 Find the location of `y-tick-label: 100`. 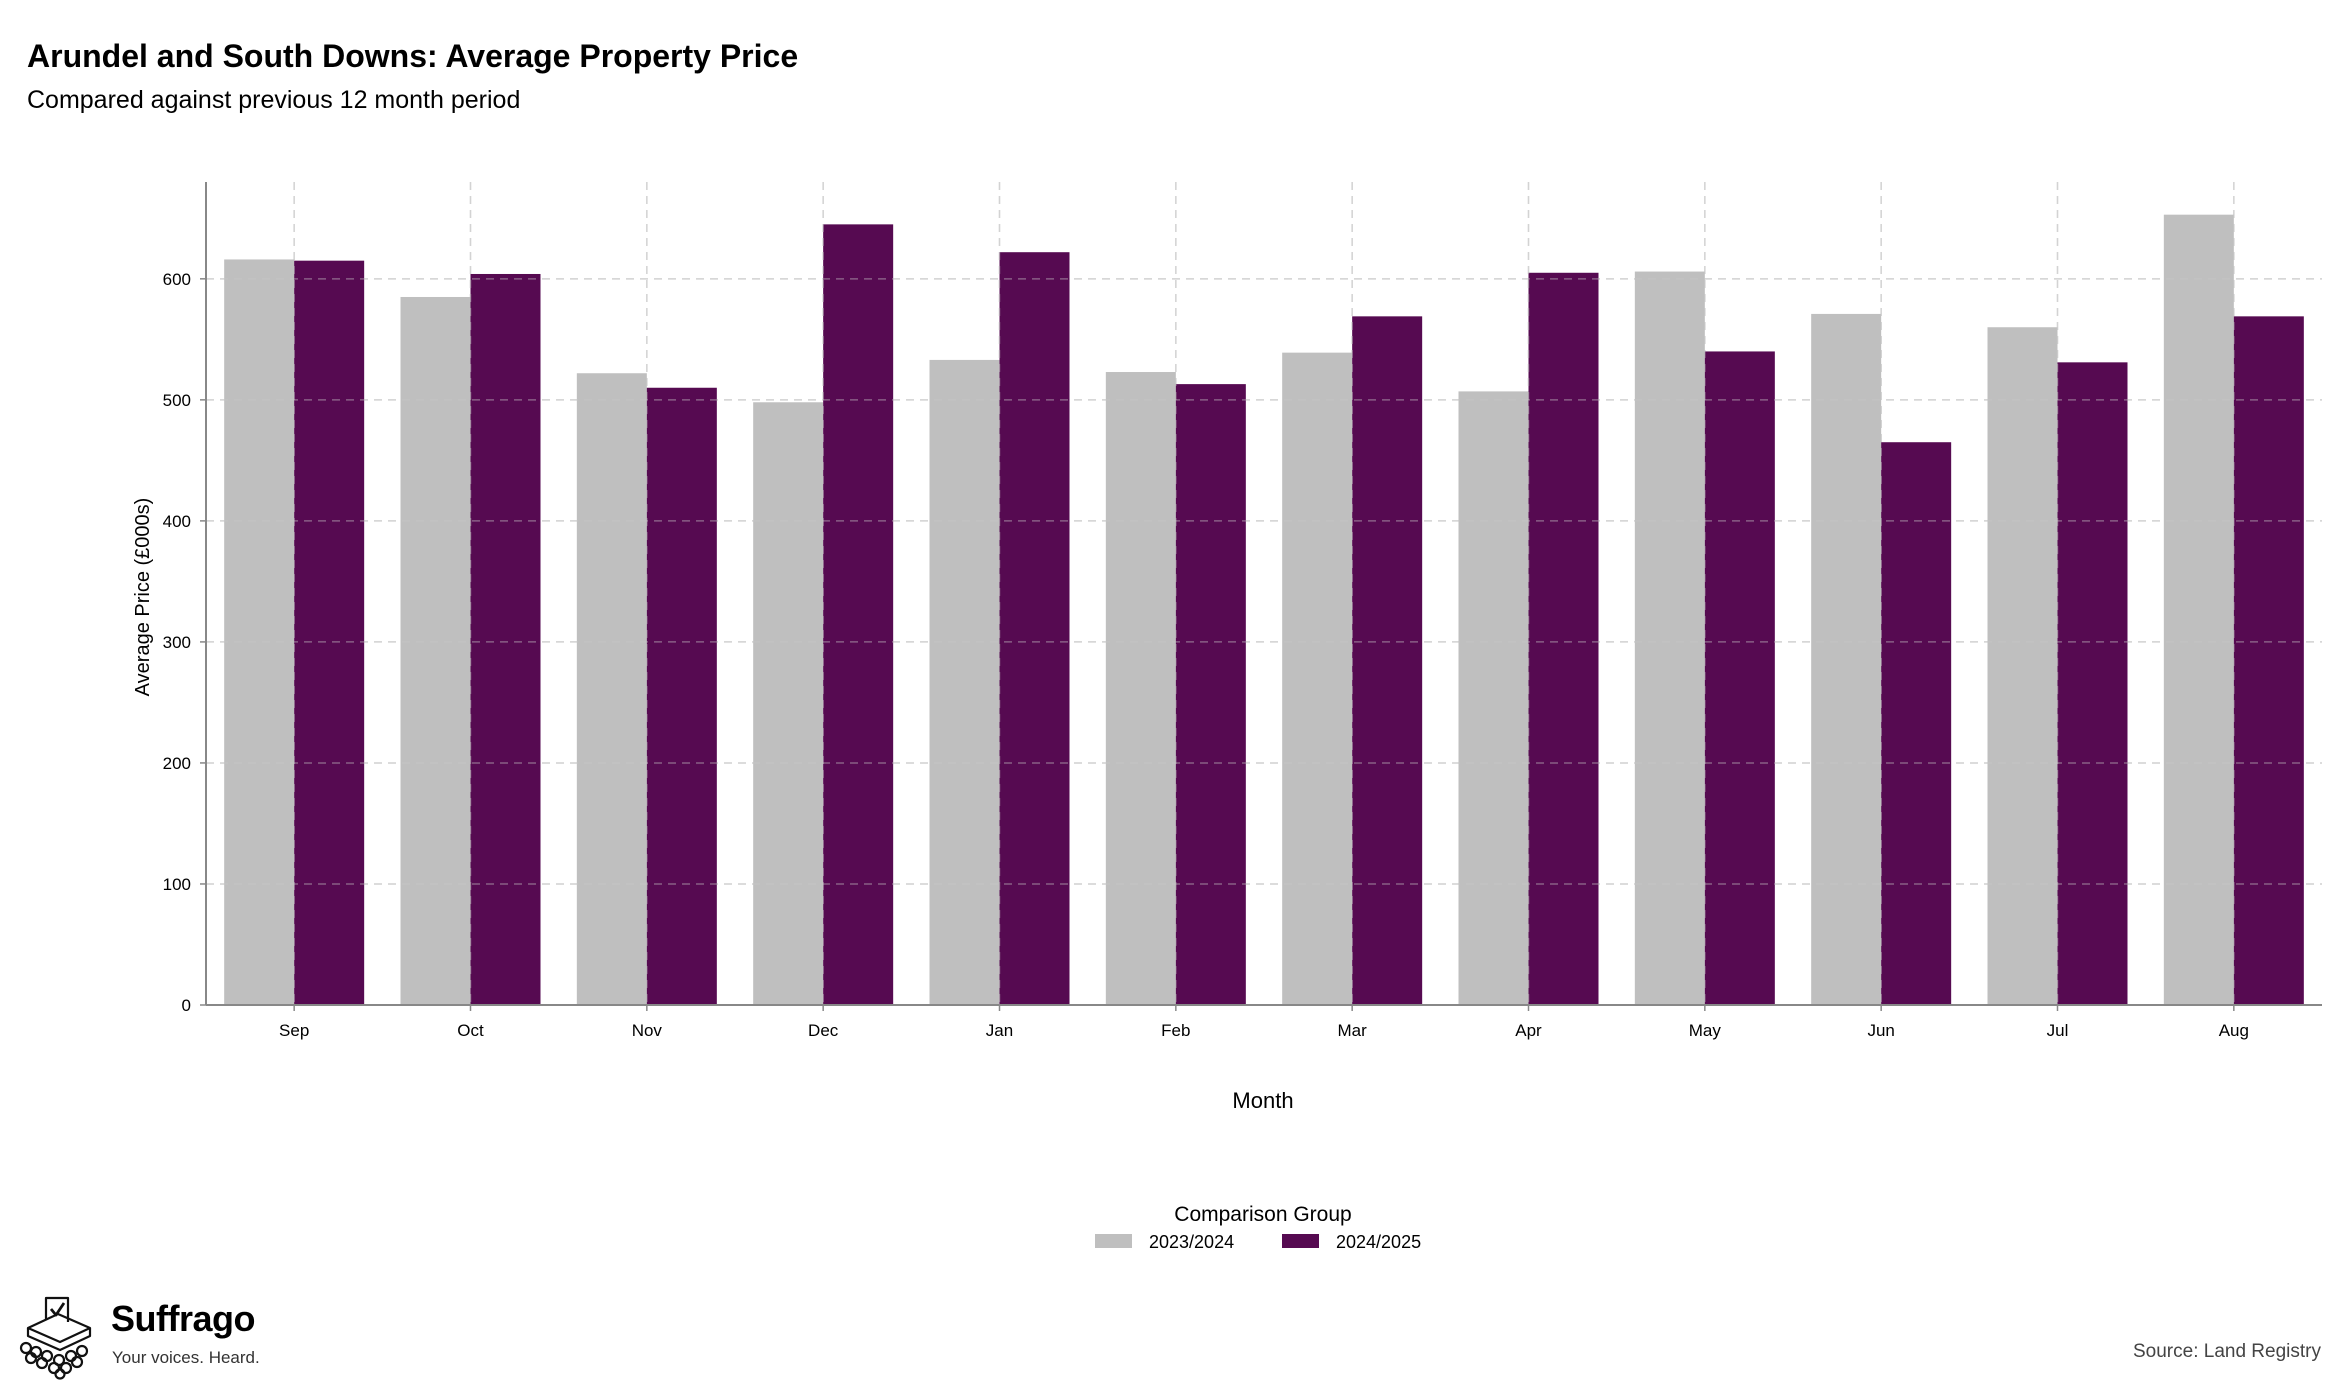

y-tick-label: 100 is located at coordinates (177, 884).